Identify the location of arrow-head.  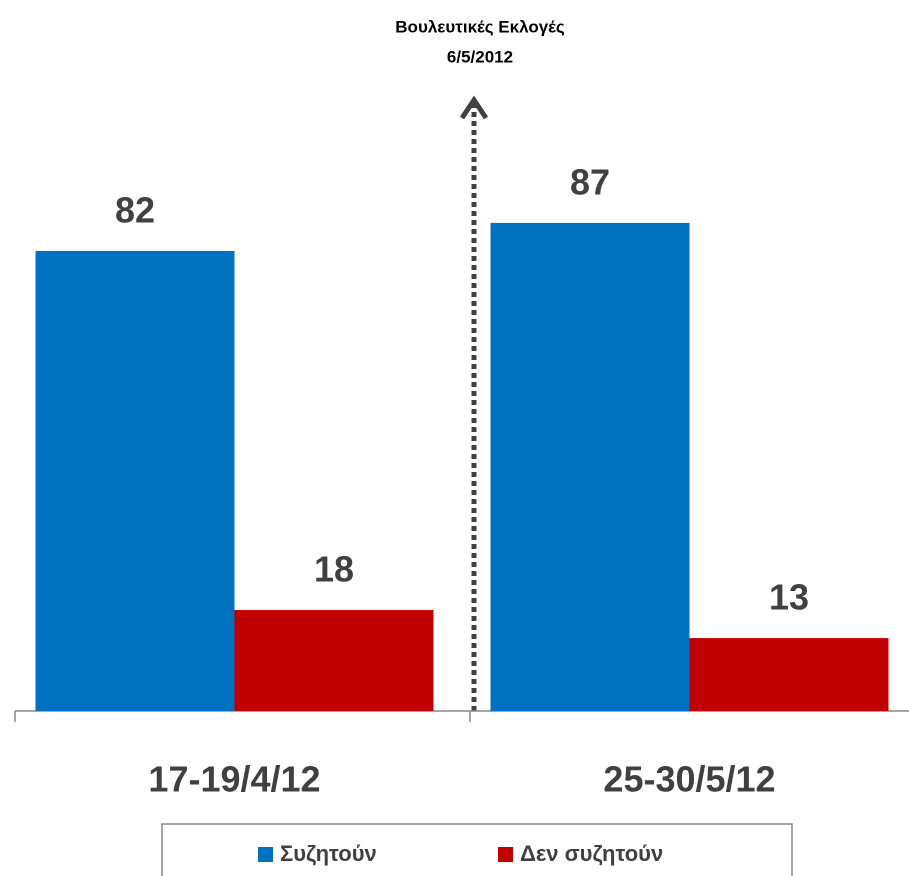
(474, 107).